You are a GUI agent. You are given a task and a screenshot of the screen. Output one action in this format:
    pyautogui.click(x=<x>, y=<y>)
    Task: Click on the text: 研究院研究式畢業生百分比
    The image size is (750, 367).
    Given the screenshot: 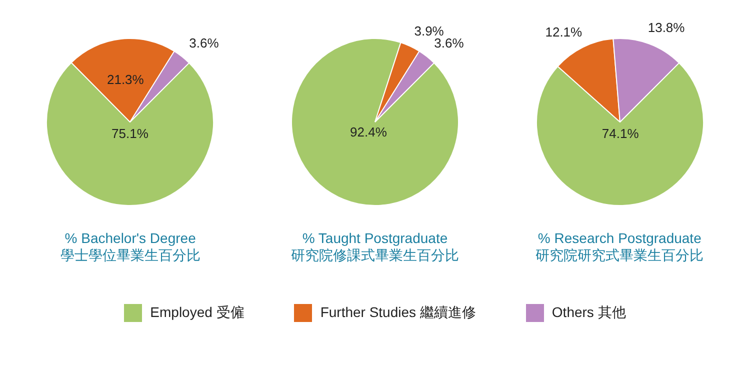 What is the action you would take?
    pyautogui.click(x=619, y=255)
    